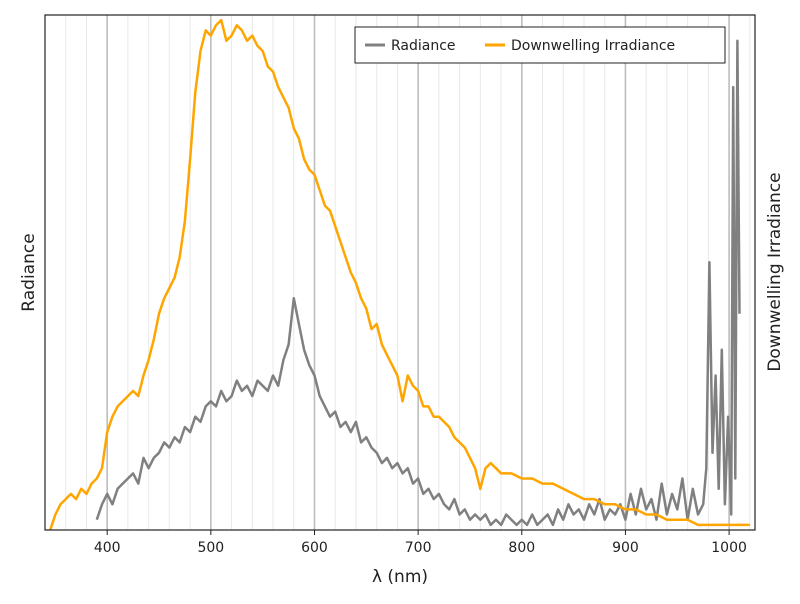 The image size is (800, 604). What do you see at coordinates (29, 272) in the screenshot?
I see `y-axis-label: Radiance` at bounding box center [29, 272].